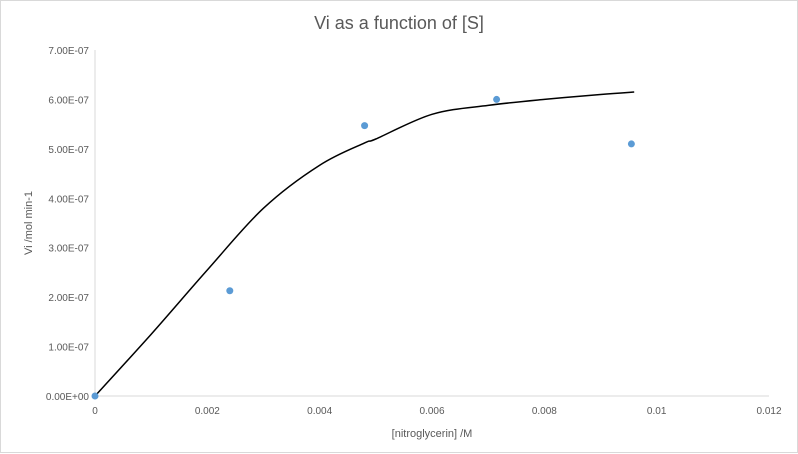  I want to click on x-tick-label: 0.008, so click(544, 411).